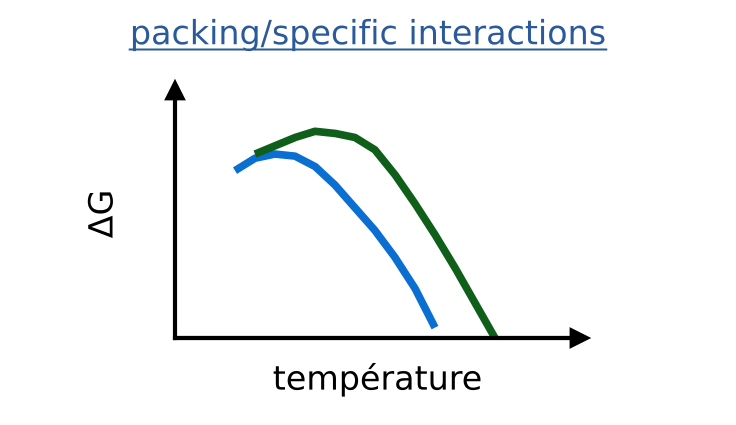 The width and height of the screenshot is (736, 425). Describe the element at coordinates (368, 35) in the screenshot. I see `chart-title: packing/specific interactions` at that location.